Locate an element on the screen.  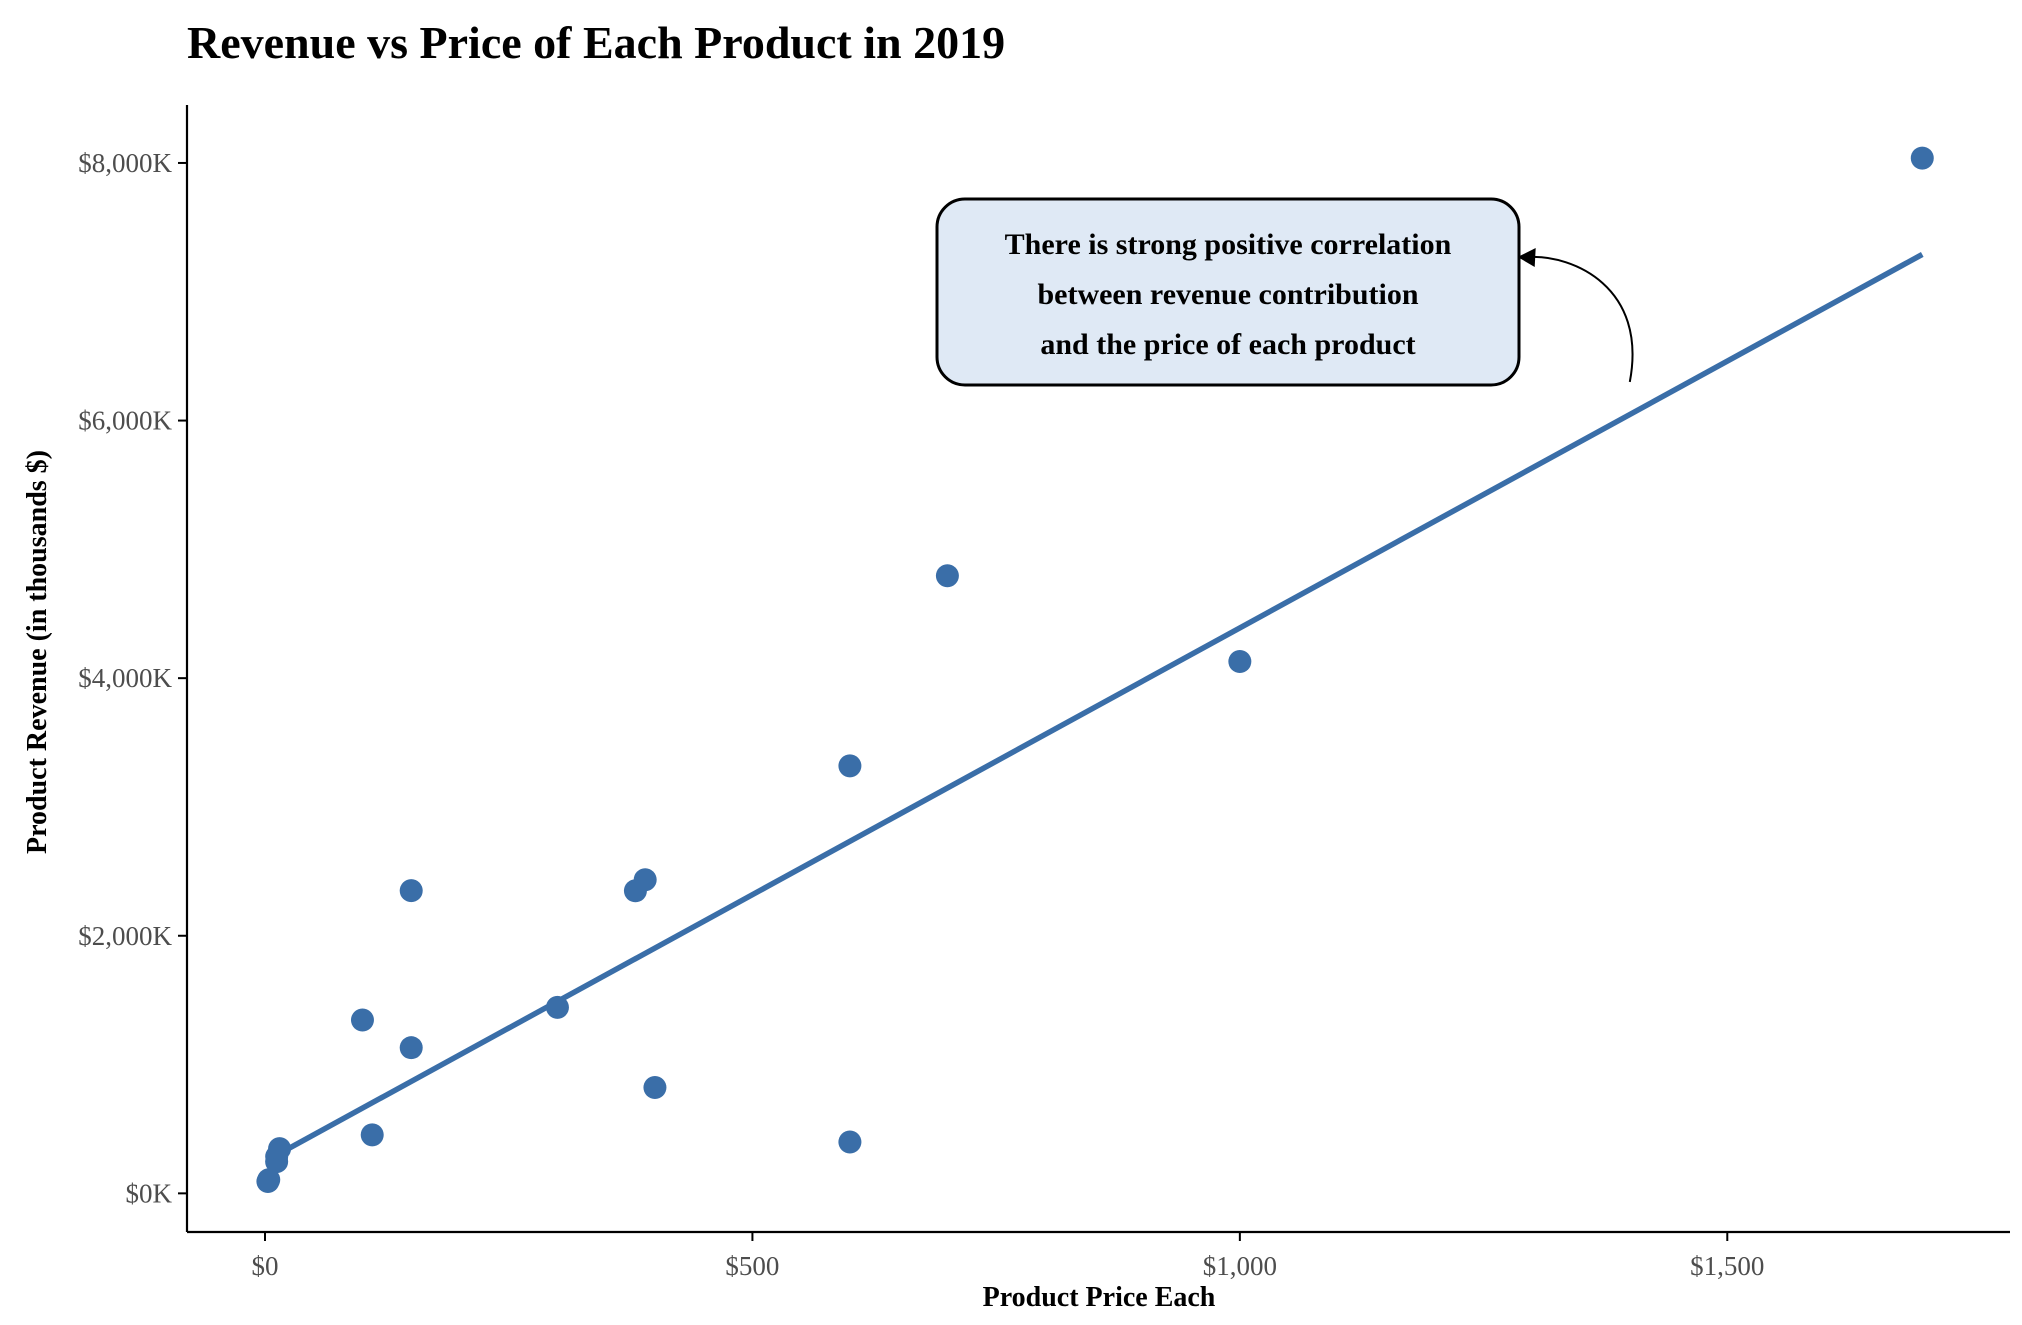
chart-title: Revenue vs Price of Each Product in 2019 is located at coordinates (596, 42).